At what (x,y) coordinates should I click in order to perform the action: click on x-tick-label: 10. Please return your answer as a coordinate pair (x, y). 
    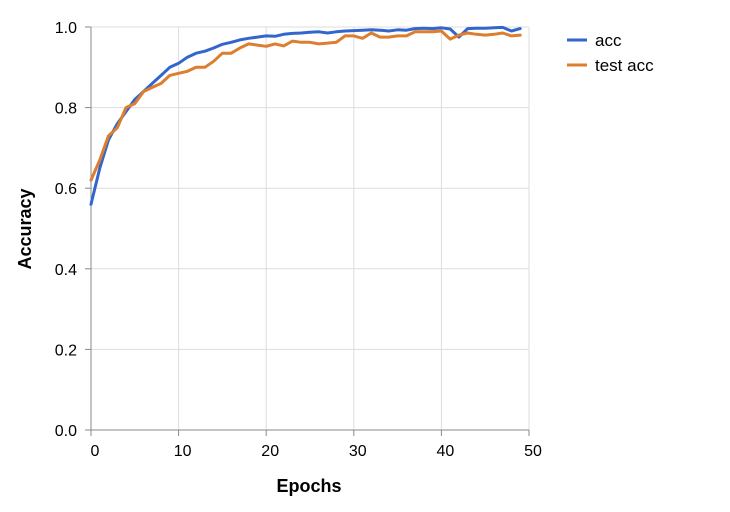
    Looking at the image, I should click on (183, 451).